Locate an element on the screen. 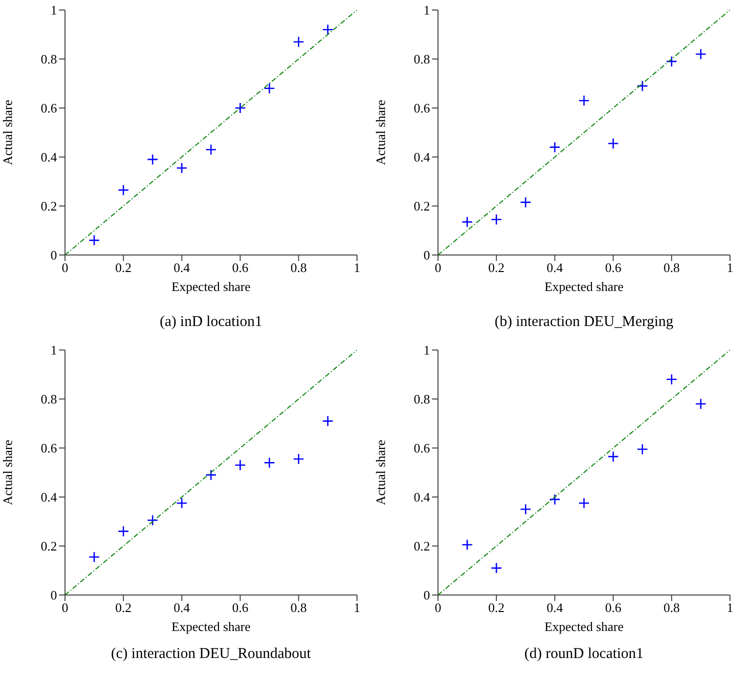  text: (d) rounD location1 is located at coordinates (584, 654).